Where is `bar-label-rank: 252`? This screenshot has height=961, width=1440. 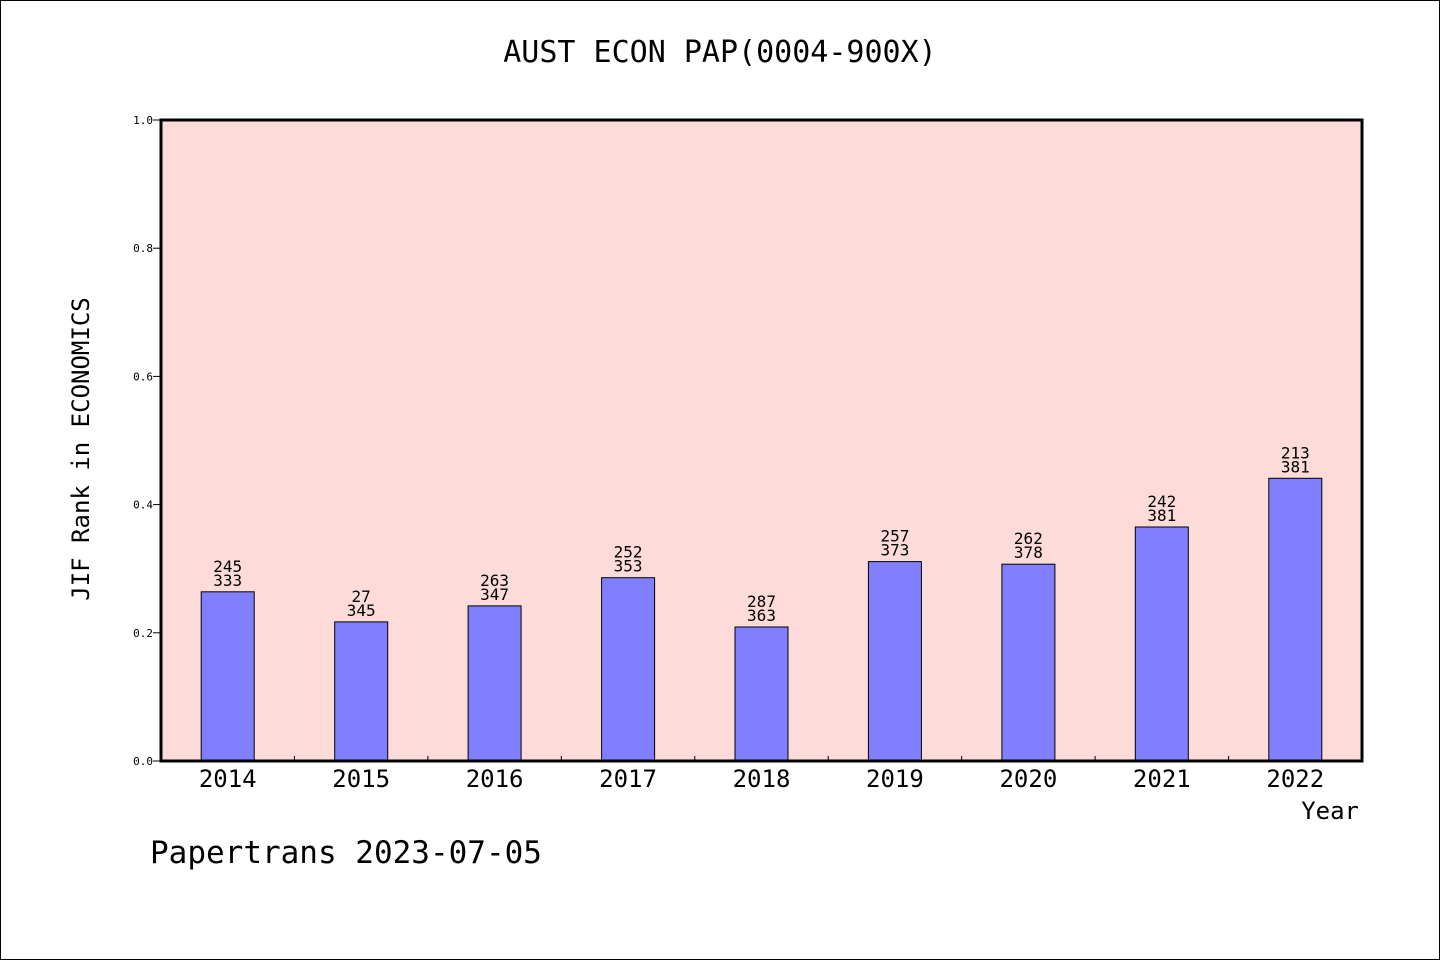 bar-label-rank: 252 is located at coordinates (628, 552).